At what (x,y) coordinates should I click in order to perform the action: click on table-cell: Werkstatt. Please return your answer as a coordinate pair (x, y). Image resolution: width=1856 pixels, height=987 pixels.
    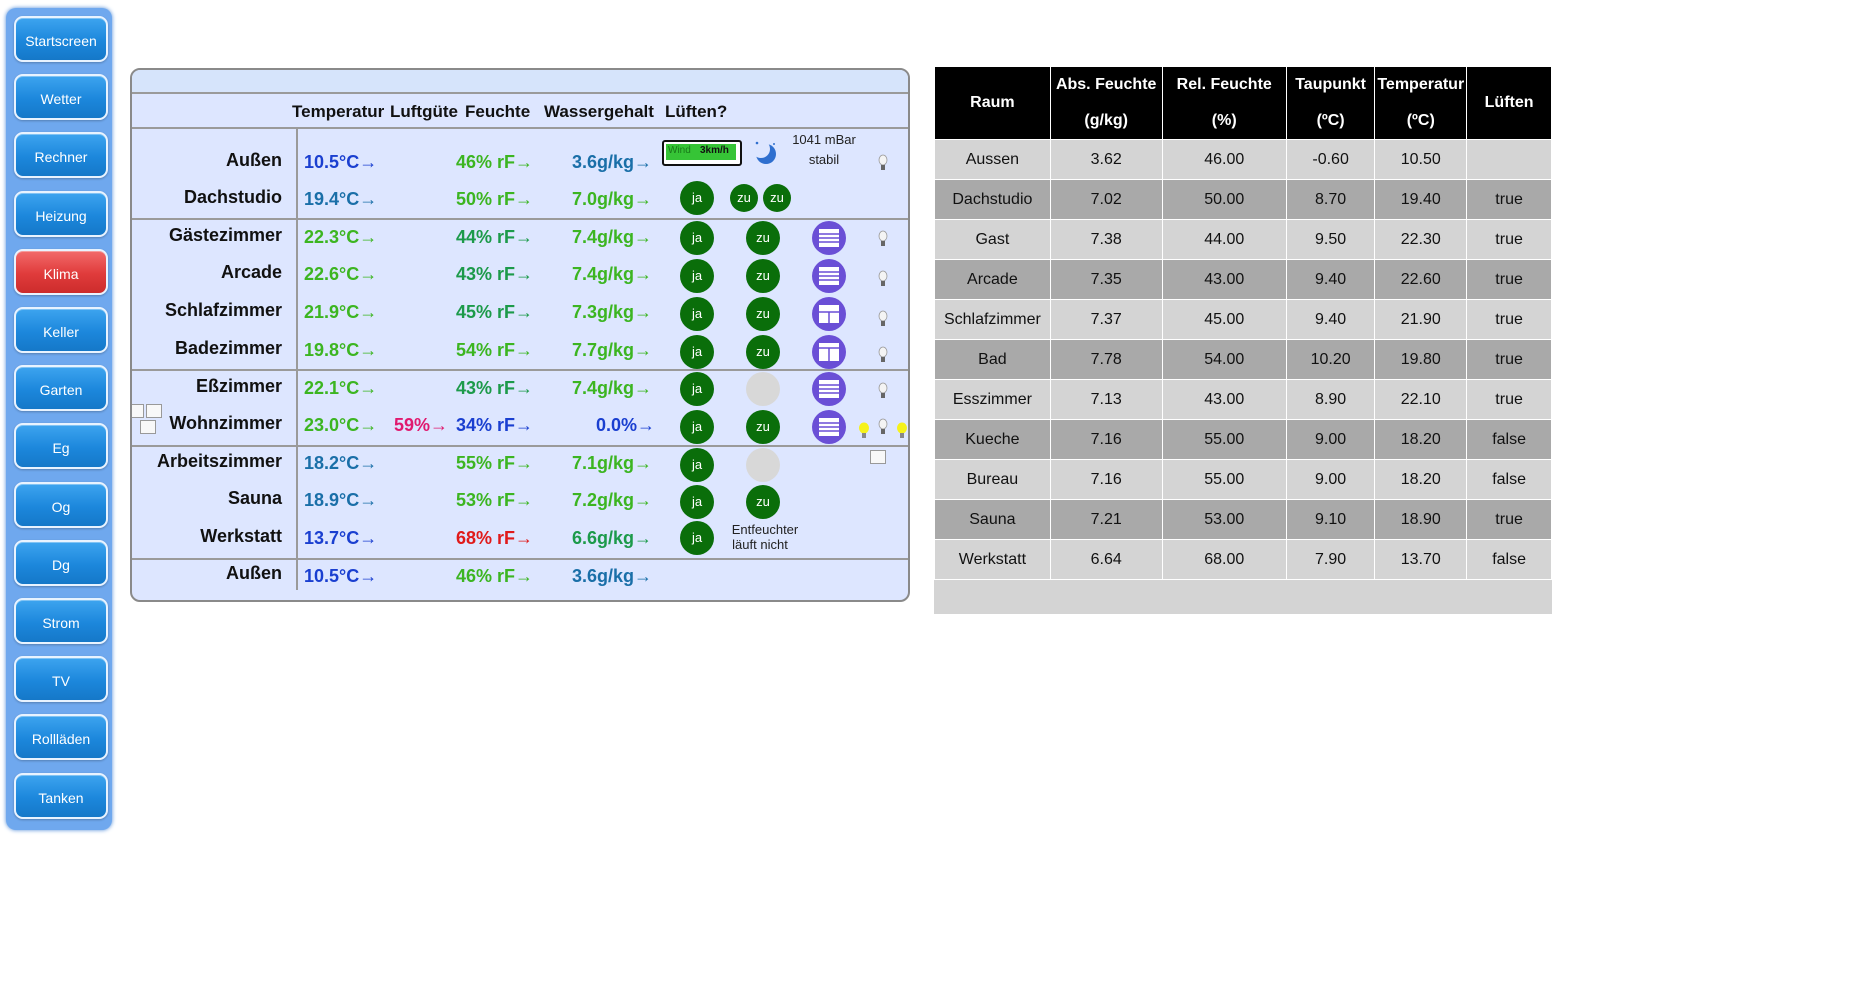
    Looking at the image, I should click on (992, 559).